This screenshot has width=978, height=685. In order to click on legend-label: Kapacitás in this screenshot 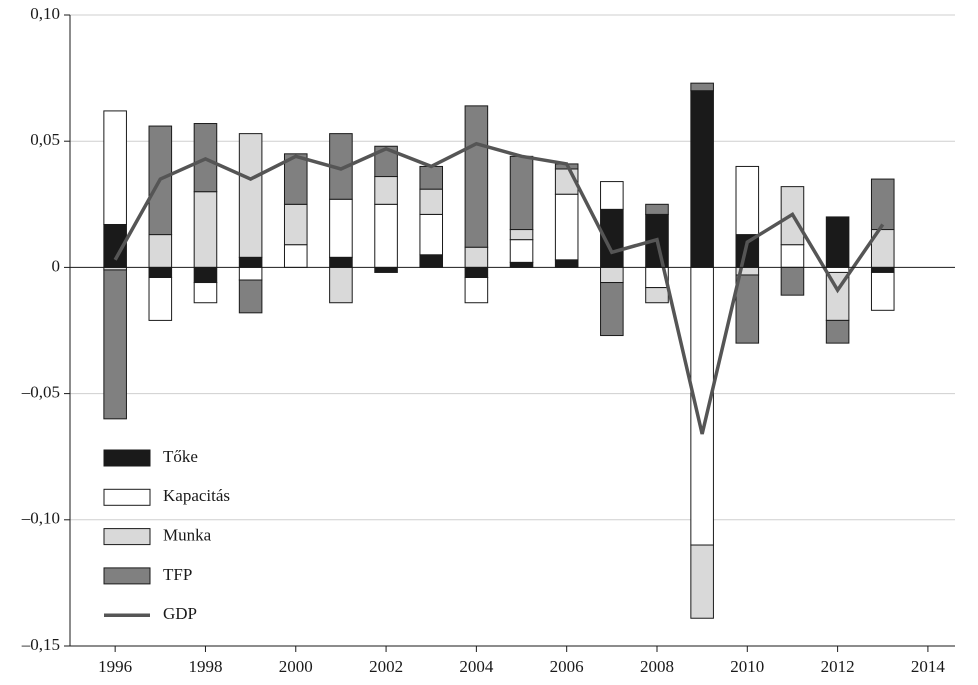, I will do `click(196, 495)`.